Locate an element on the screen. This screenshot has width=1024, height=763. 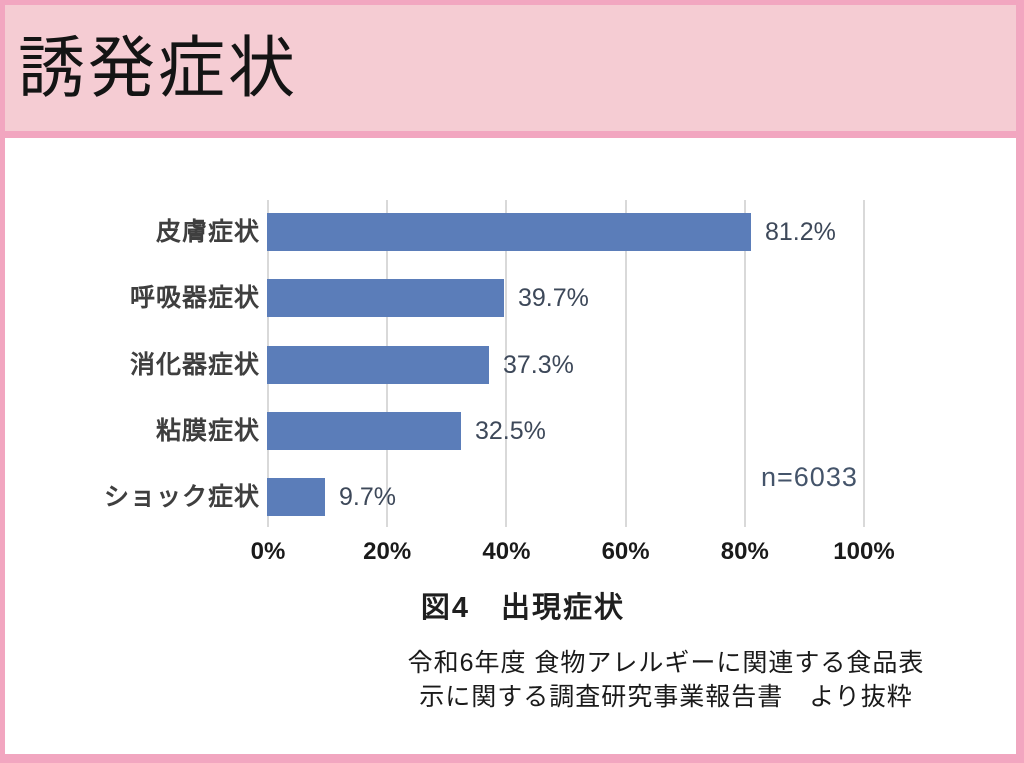
value-label: 39.7% is located at coordinates (553, 298).